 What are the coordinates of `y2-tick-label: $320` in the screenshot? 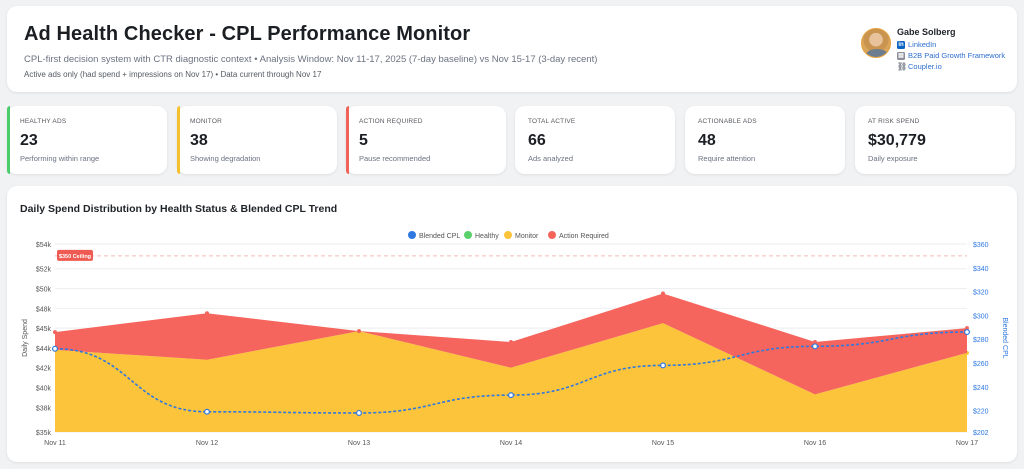 It's located at (981, 293).